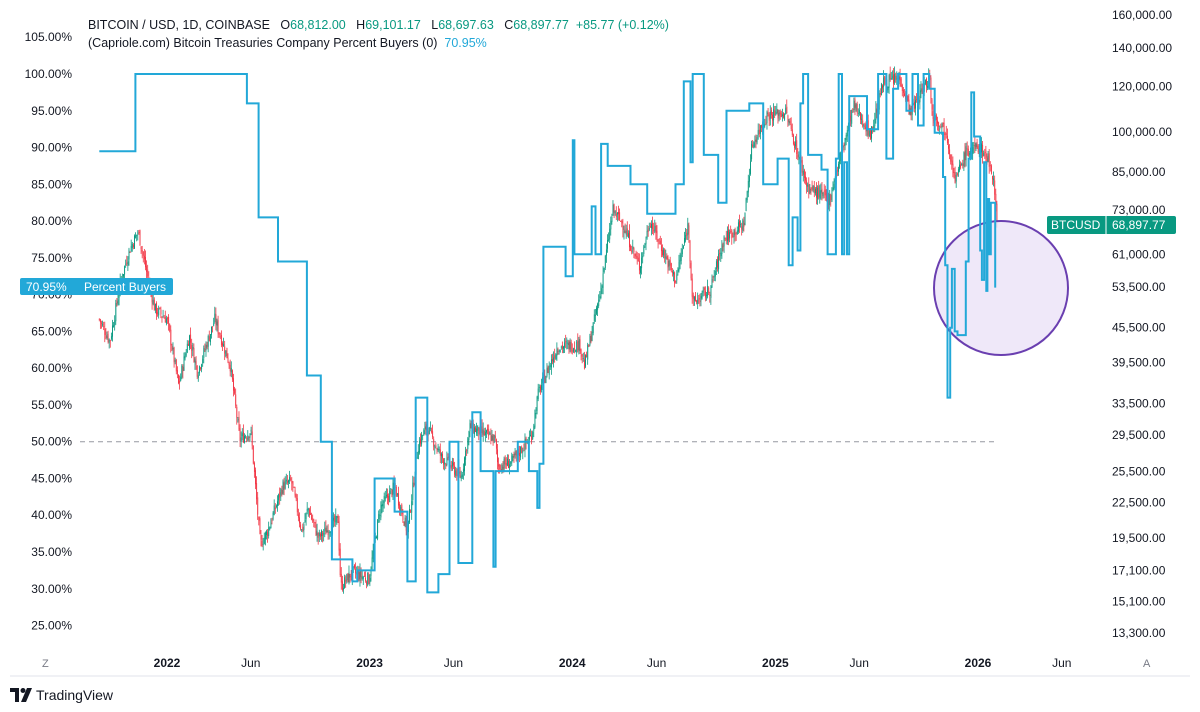 The height and width of the screenshot is (712, 1200). Describe the element at coordinates (46, 287) in the screenshot. I see `percent-buyers-badge-value: 70.95%` at that location.